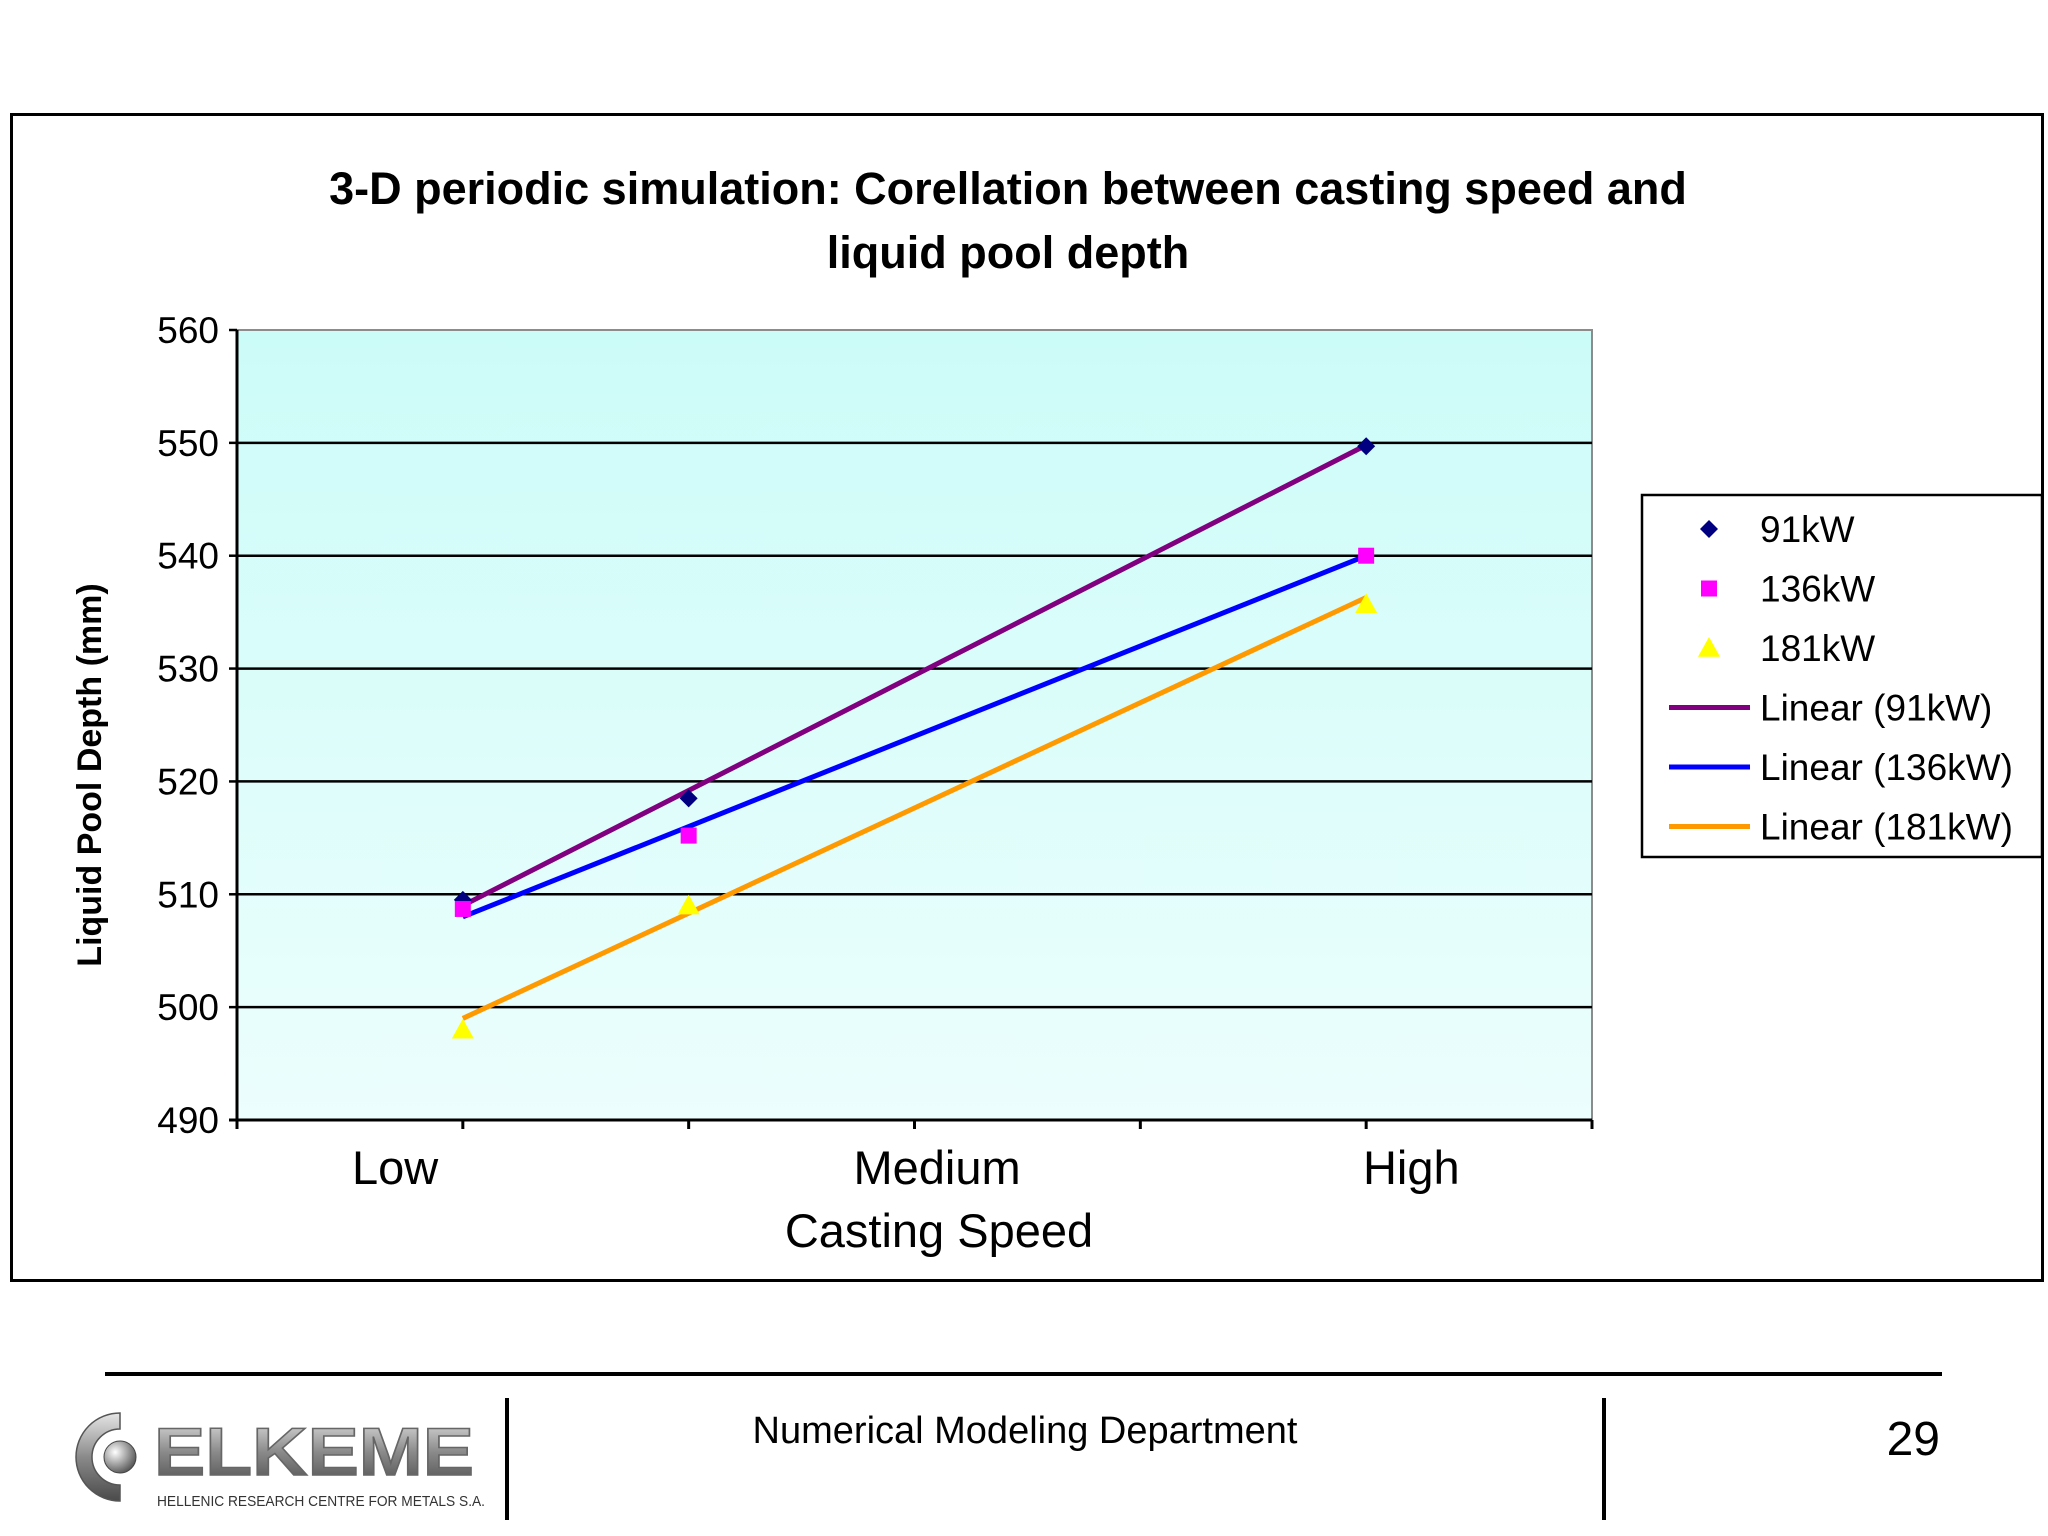 The width and height of the screenshot is (2048, 1536). I want to click on legend-label-linear-136kw: Linear (136kW), so click(1886, 767).